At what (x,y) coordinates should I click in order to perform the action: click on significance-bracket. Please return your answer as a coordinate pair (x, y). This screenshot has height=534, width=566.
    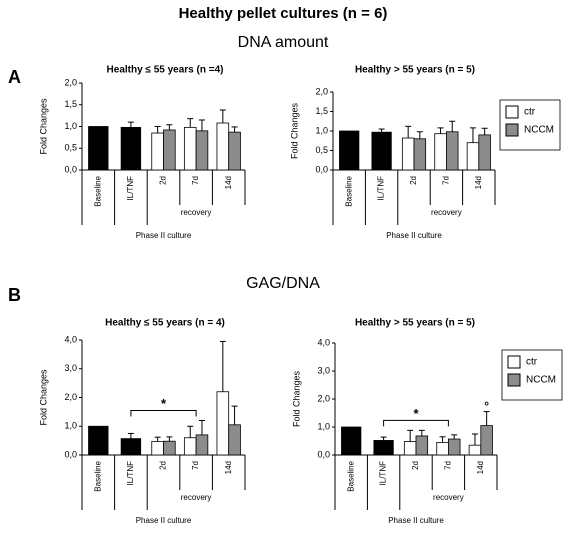
    Looking at the image, I should click on (416, 423).